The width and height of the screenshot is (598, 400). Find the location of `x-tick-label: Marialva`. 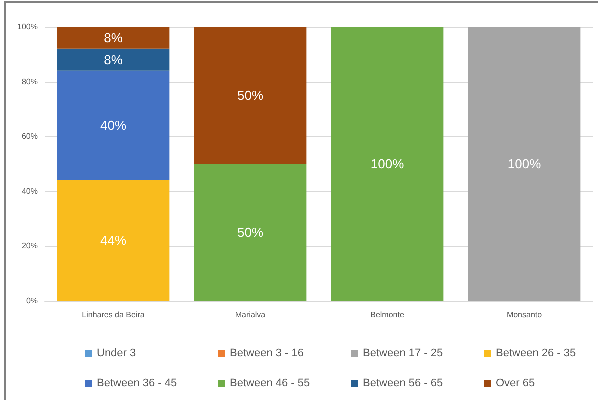

x-tick-label: Marialva is located at coordinates (250, 315).